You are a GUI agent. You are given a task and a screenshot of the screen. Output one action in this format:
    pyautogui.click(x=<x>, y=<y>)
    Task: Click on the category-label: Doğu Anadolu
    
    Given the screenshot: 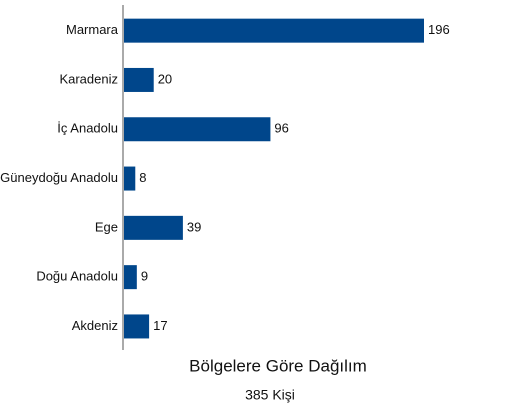 What is the action you would take?
    pyautogui.click(x=77, y=276)
    